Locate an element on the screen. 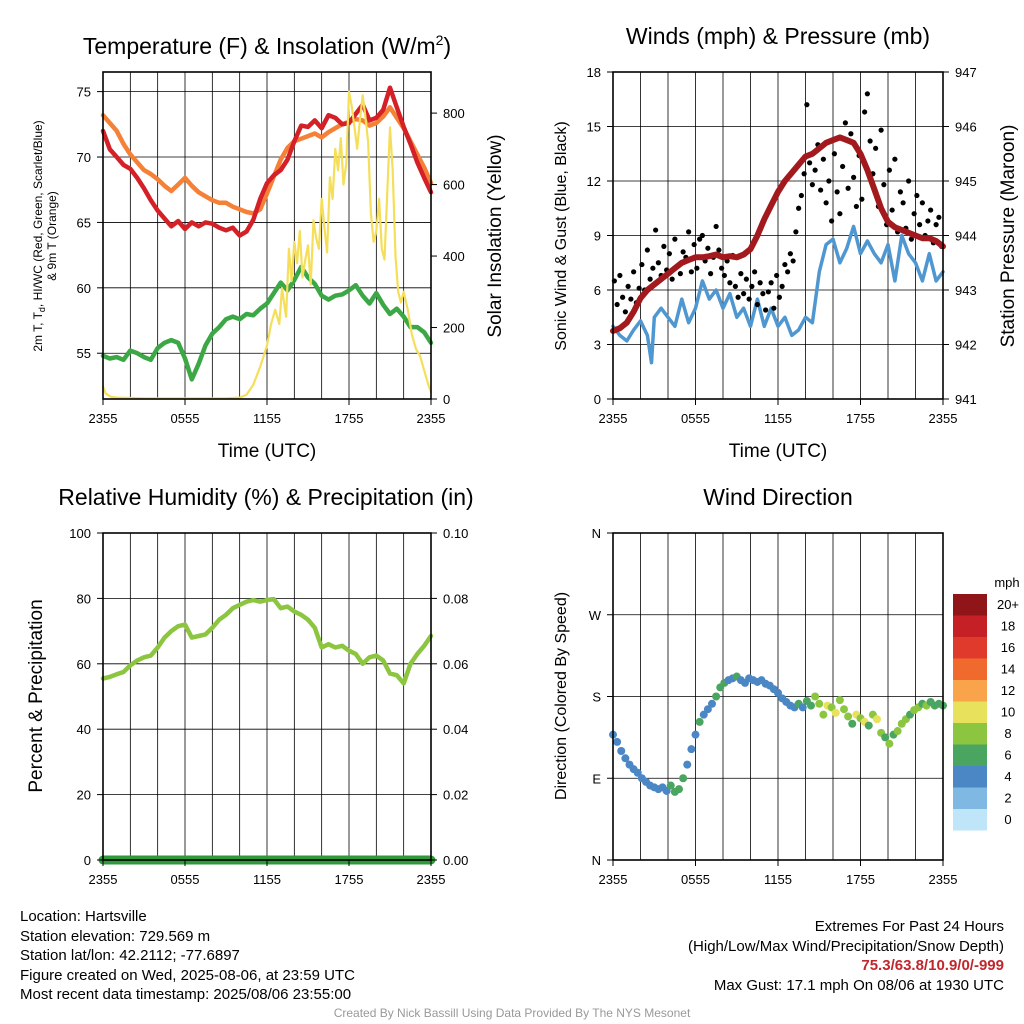  rh-y2tick-label: 0.06 is located at coordinates (455, 664).